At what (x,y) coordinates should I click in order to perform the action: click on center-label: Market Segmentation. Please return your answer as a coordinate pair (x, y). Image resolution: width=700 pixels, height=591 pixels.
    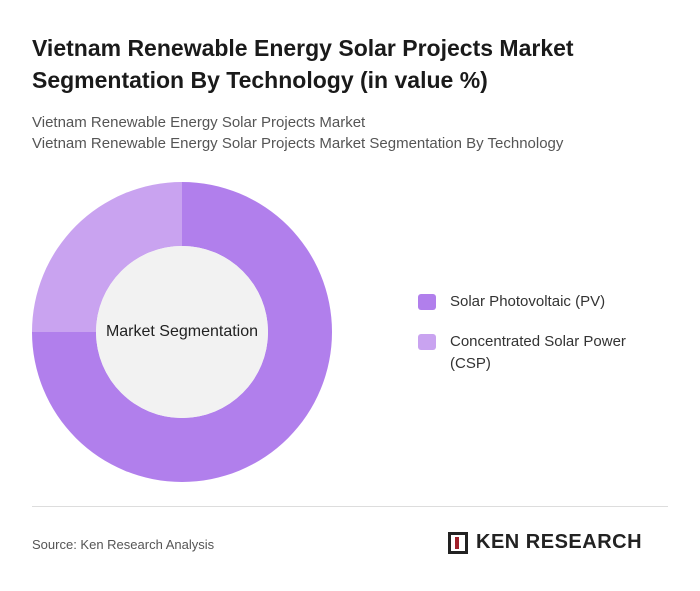
    Looking at the image, I should click on (182, 331).